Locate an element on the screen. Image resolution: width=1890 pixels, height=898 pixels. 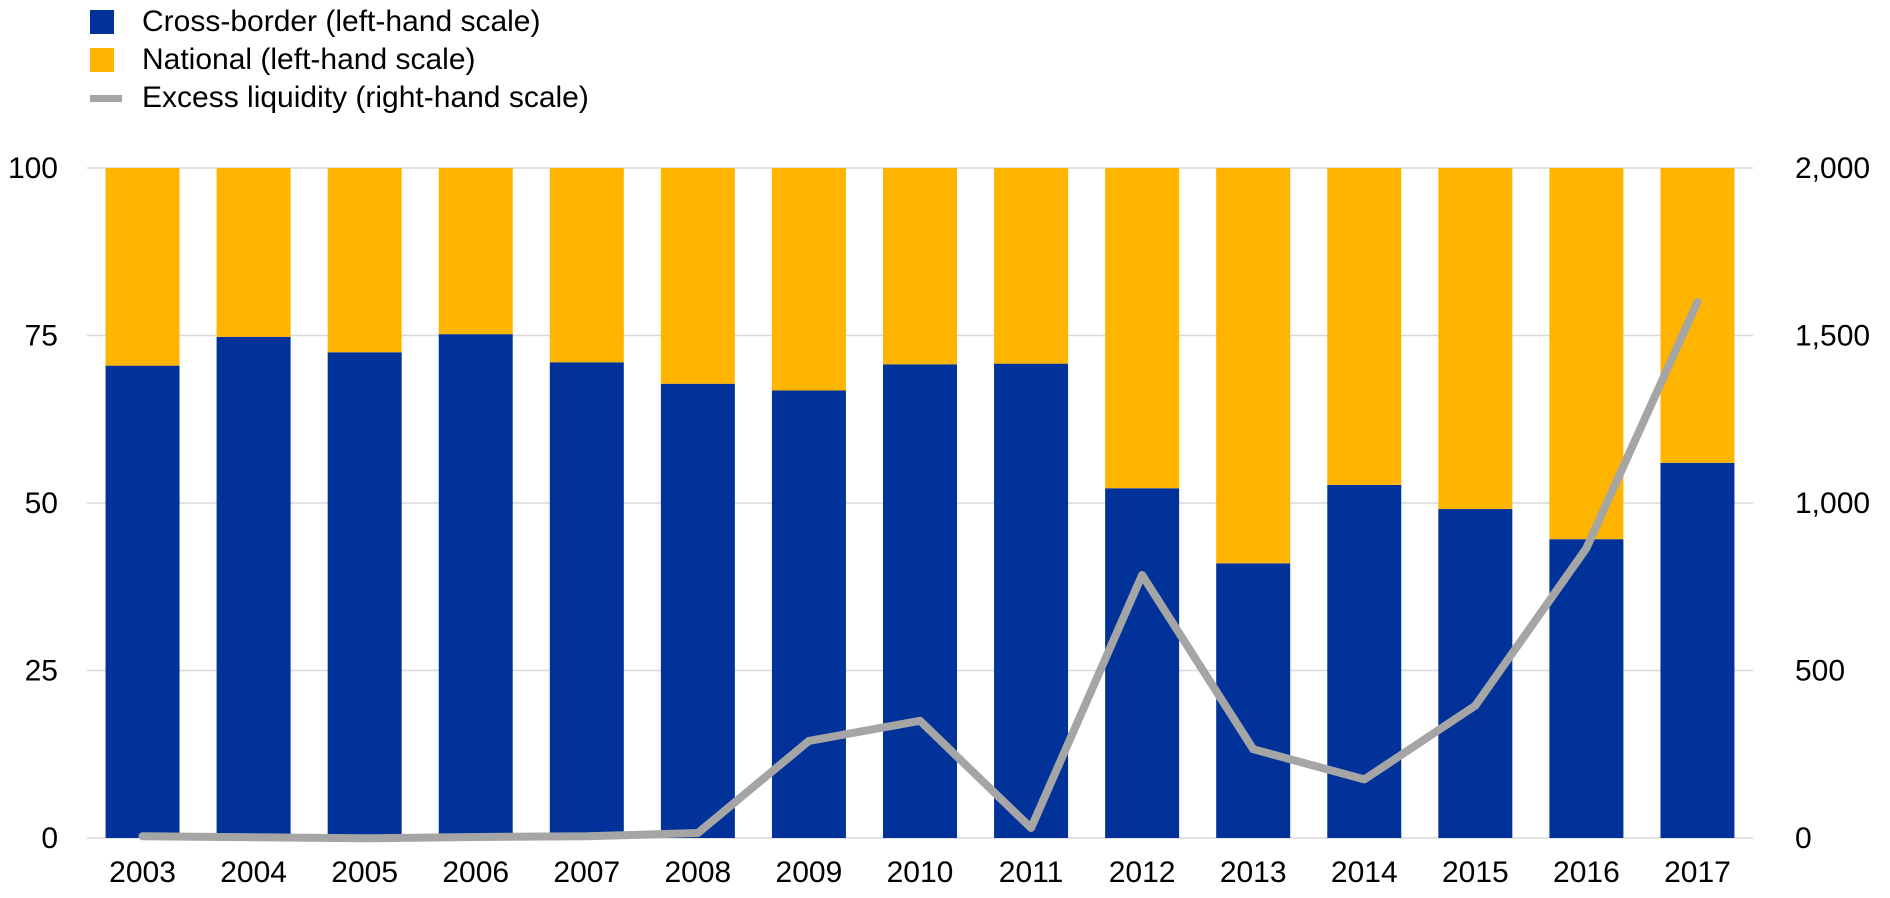
x-axis-tick-label: 2016 is located at coordinates (1586, 872).